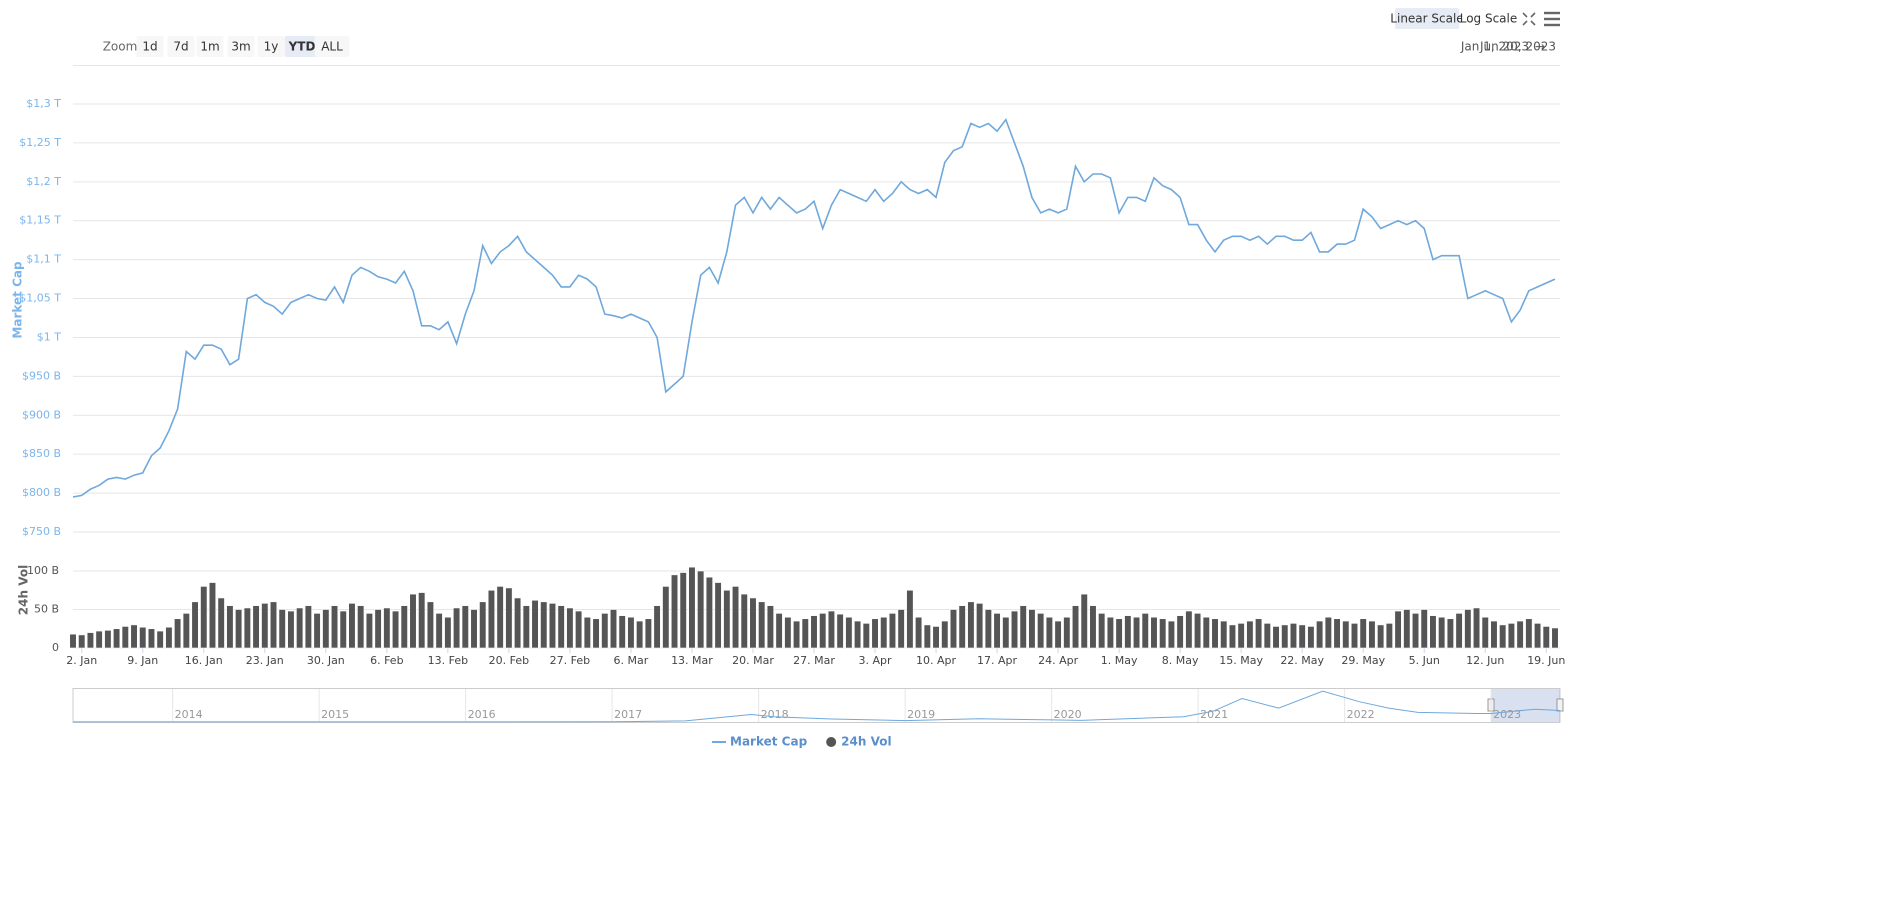 The height and width of the screenshot is (908, 1903). Describe the element at coordinates (46, 609) in the screenshot. I see `y2-tick-label: 50 B` at that location.